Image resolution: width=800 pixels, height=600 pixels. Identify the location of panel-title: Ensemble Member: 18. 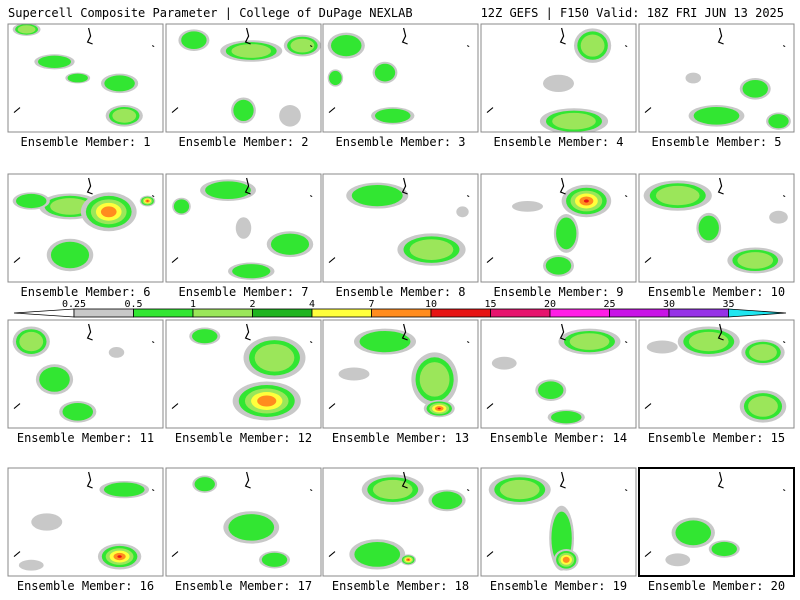
(400, 586).